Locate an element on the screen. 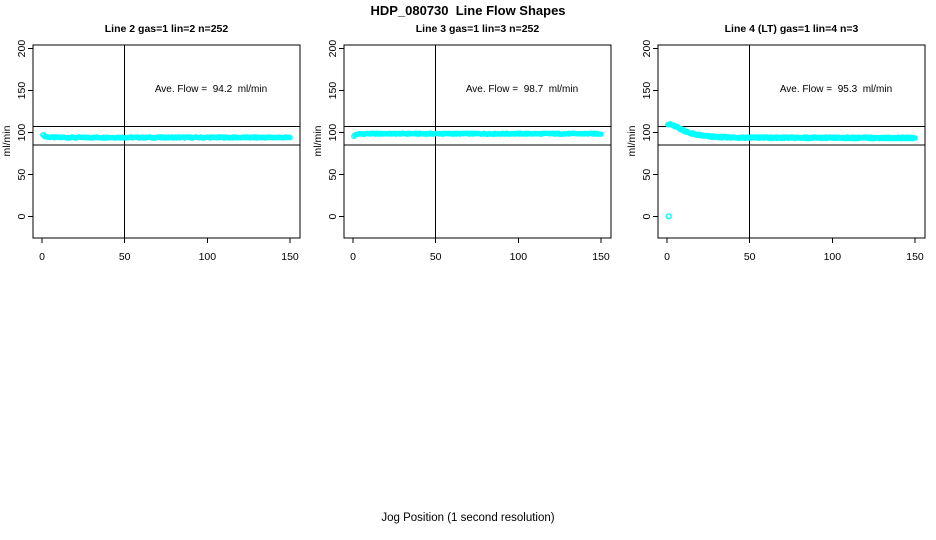 The width and height of the screenshot is (936, 540). outlier-point is located at coordinates (668, 216).